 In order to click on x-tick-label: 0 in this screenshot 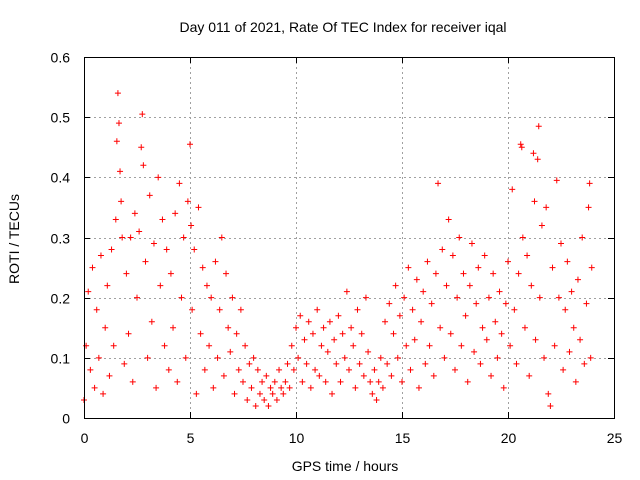, I will do `click(85, 438)`.